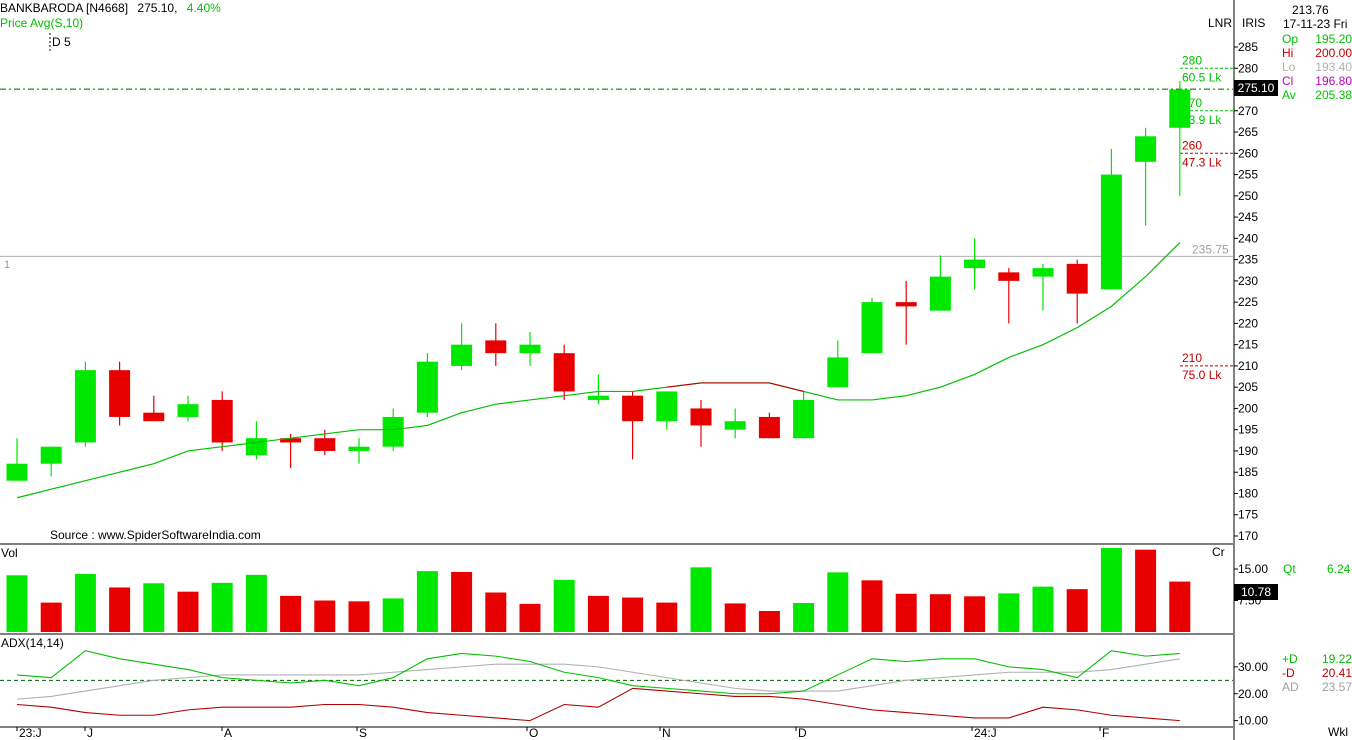 The width and height of the screenshot is (1352, 740). Describe the element at coordinates (1248, 47) in the screenshot. I see `price-tick-label: 285` at that location.